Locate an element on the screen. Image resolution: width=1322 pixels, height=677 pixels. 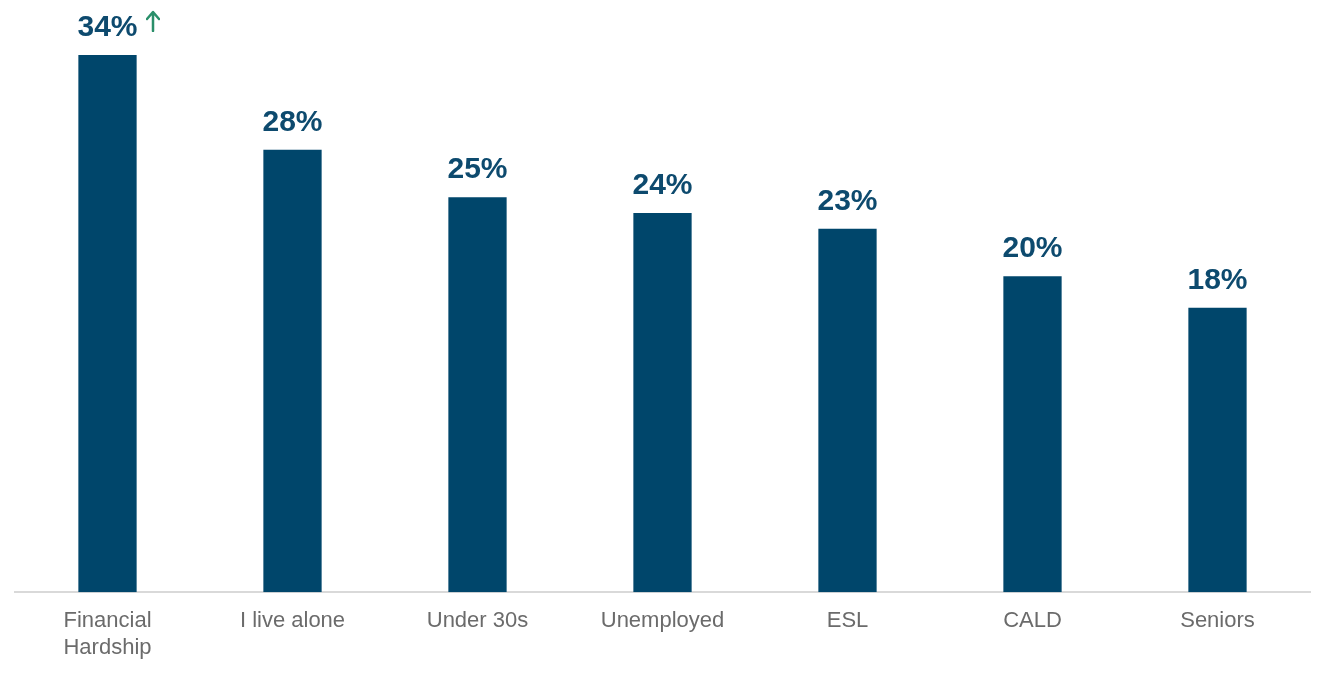
x-tick-label: Unemployed is located at coordinates (662, 620).